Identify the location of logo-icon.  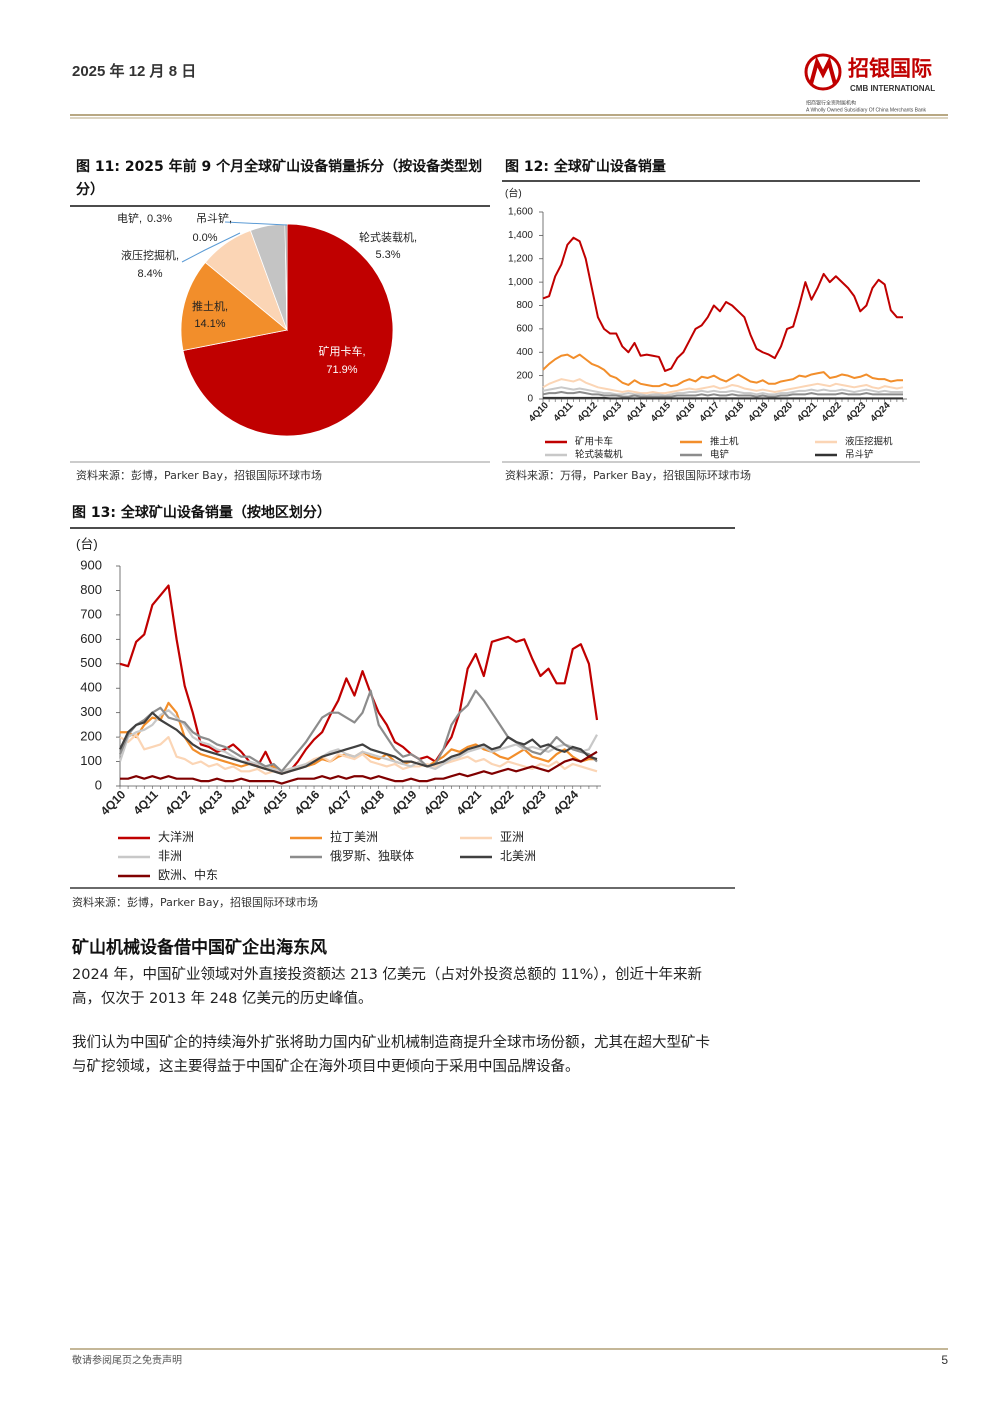
(823, 72).